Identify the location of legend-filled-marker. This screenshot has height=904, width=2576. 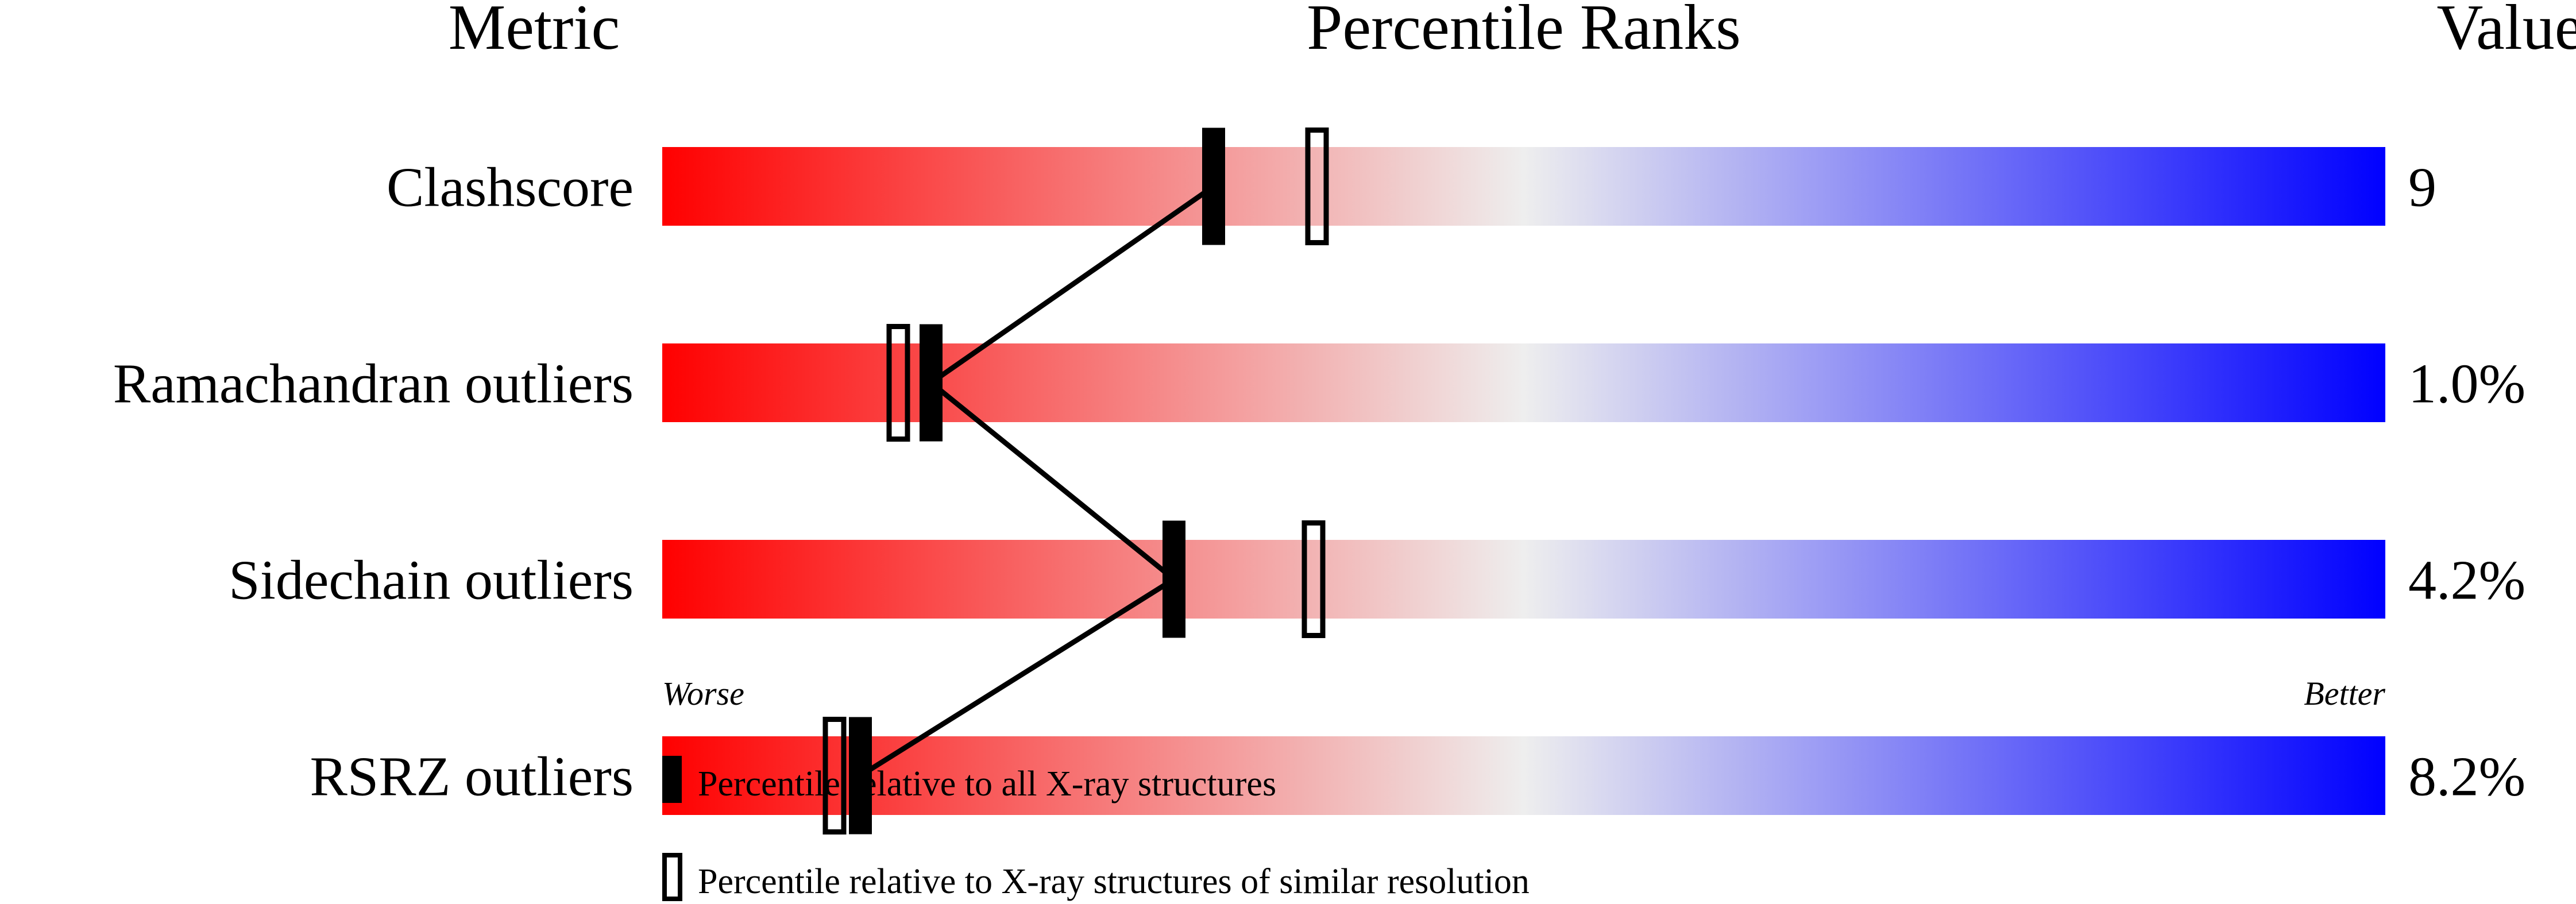
(672, 779).